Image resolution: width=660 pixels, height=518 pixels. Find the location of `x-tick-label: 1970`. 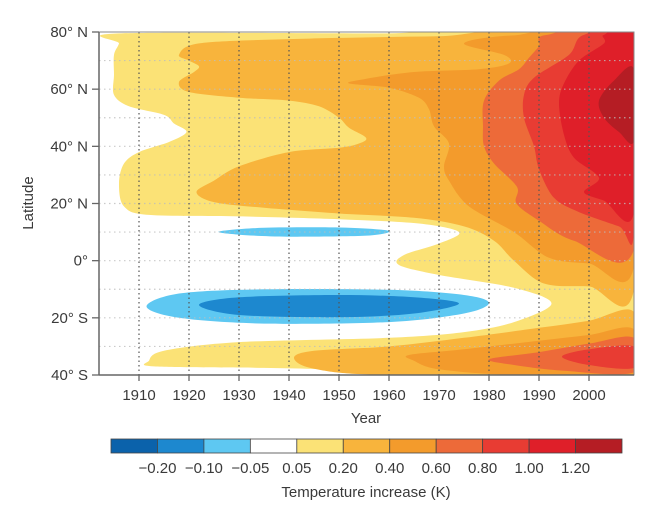

x-tick-label: 1970 is located at coordinates (438, 395).